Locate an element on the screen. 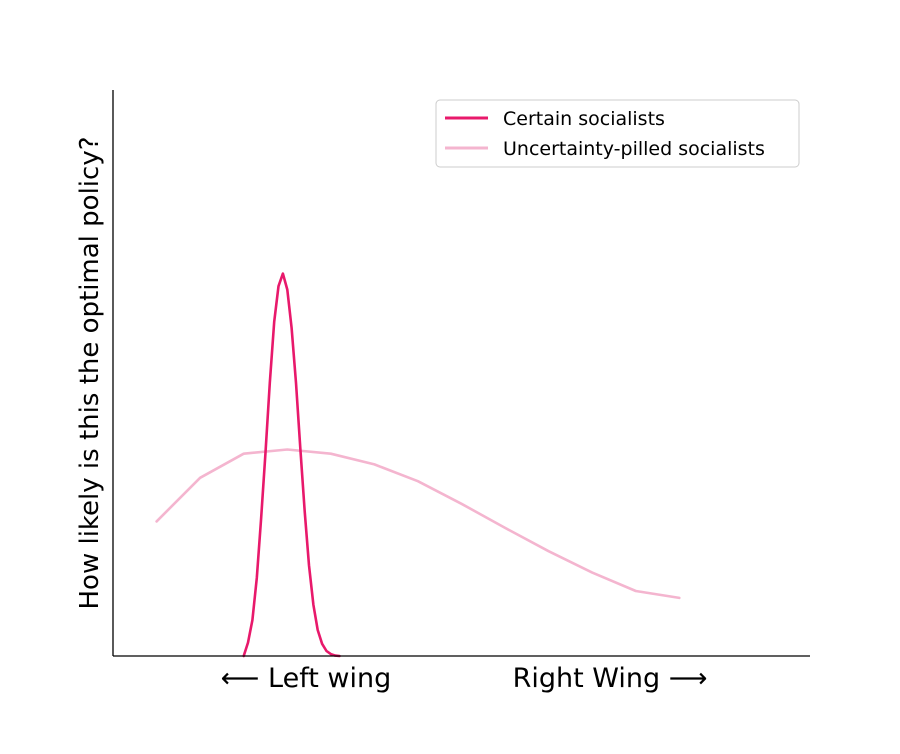 This screenshot has width=900, height=754. legend-label-certain-socialists: Certain socialists is located at coordinates (584, 119).